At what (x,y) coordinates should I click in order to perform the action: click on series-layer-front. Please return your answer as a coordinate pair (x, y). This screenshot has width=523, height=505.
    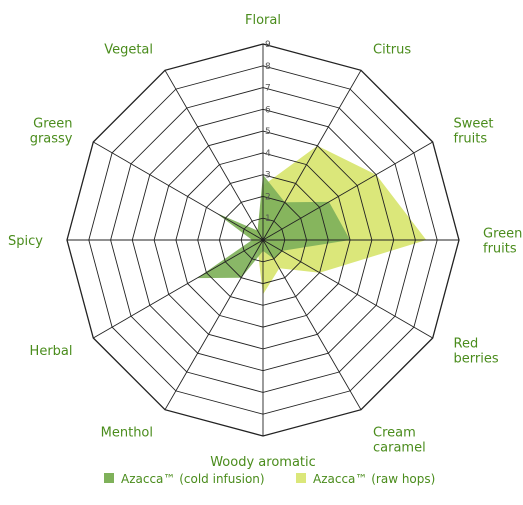
    Looking at the image, I should click on (274, 226).